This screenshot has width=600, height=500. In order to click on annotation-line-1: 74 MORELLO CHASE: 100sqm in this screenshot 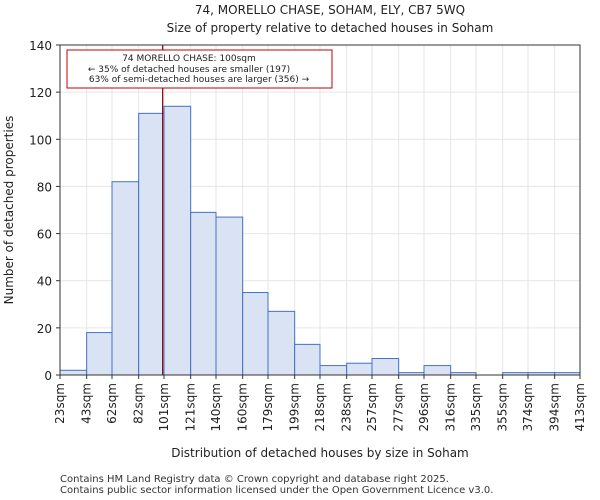, I will do `click(189, 59)`.